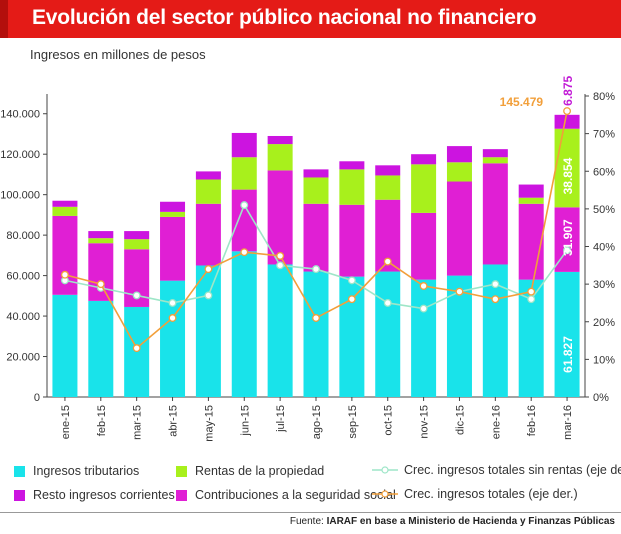 The width and height of the screenshot is (621, 534). Describe the element at coordinates (460, 420) in the screenshot. I see `x-tick-label: dic-15` at that location.